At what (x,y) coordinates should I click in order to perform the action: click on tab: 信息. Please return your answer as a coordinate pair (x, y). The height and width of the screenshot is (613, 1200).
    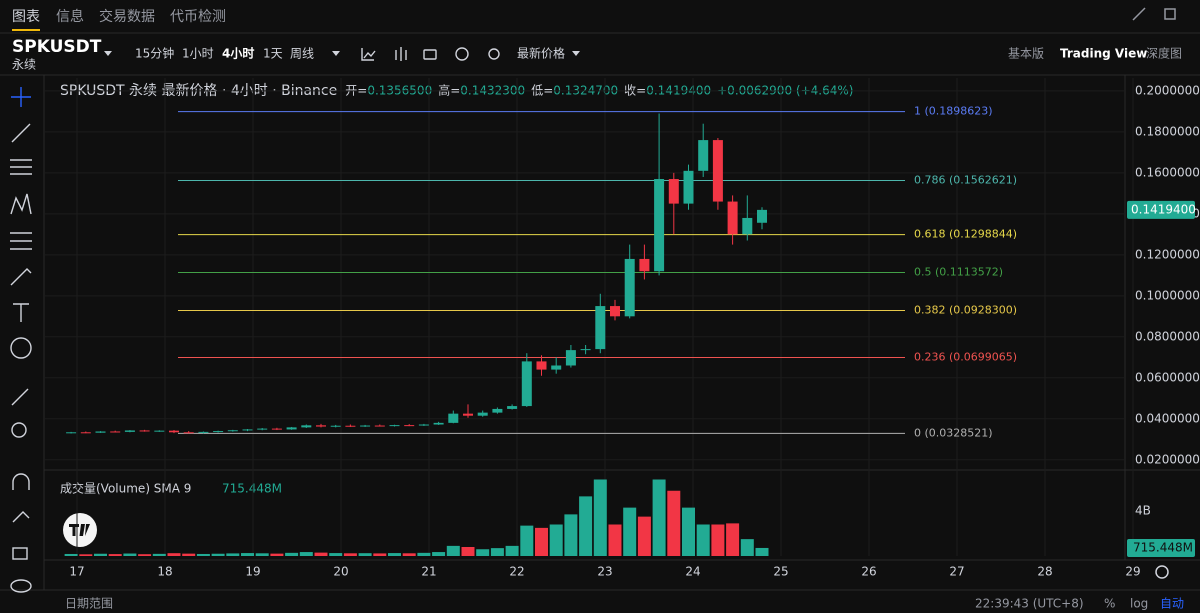
    Looking at the image, I should click on (70, 16).